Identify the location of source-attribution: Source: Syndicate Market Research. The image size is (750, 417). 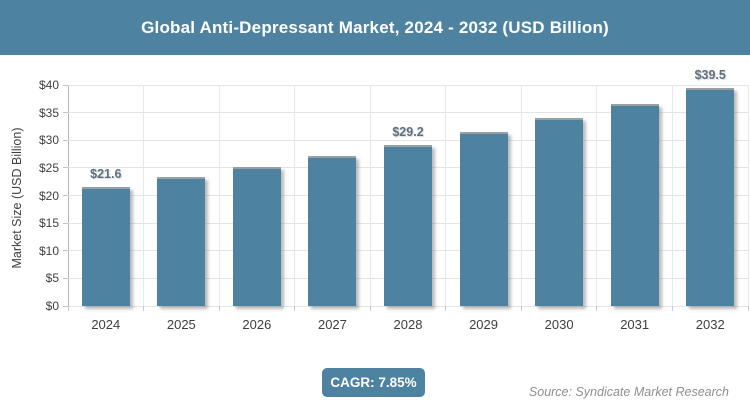
(628, 392).